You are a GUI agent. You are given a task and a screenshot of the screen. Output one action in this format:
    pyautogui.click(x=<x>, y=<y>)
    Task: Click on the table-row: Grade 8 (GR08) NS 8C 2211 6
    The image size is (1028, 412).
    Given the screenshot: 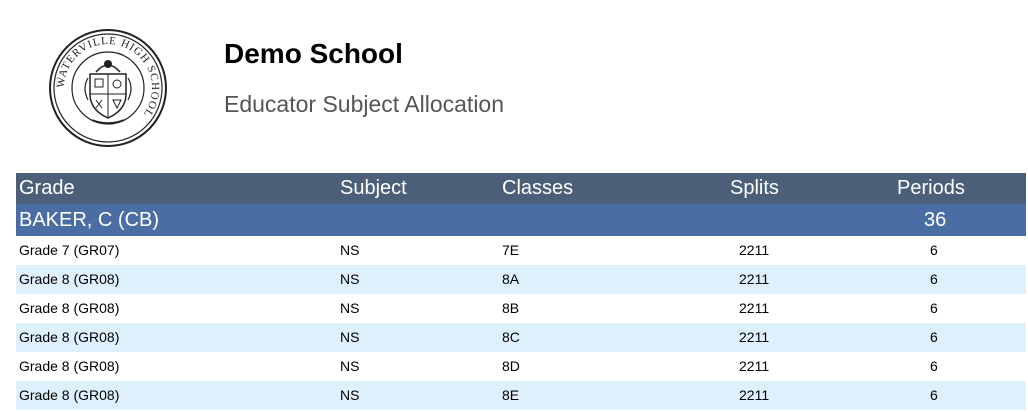 What is the action you would take?
    pyautogui.click(x=521, y=337)
    